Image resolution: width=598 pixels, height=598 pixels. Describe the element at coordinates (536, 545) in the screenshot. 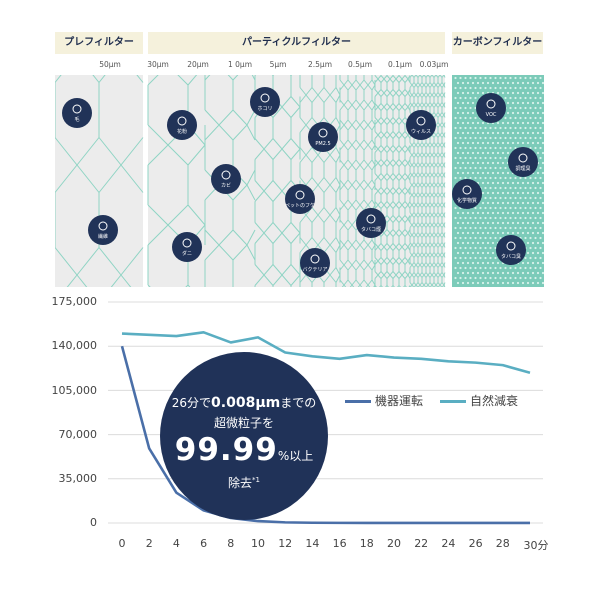

I see `x-tick-label: 30分` at that location.